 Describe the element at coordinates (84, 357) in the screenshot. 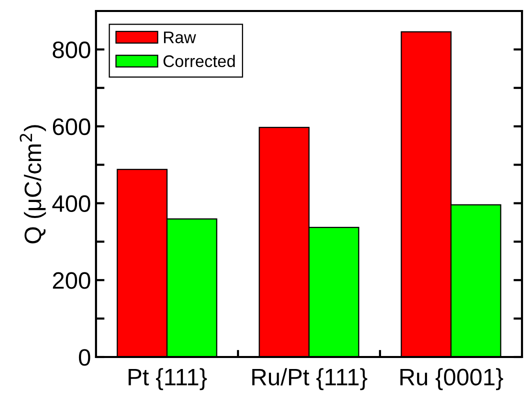

I see `y-tick-label: 0` at that location.